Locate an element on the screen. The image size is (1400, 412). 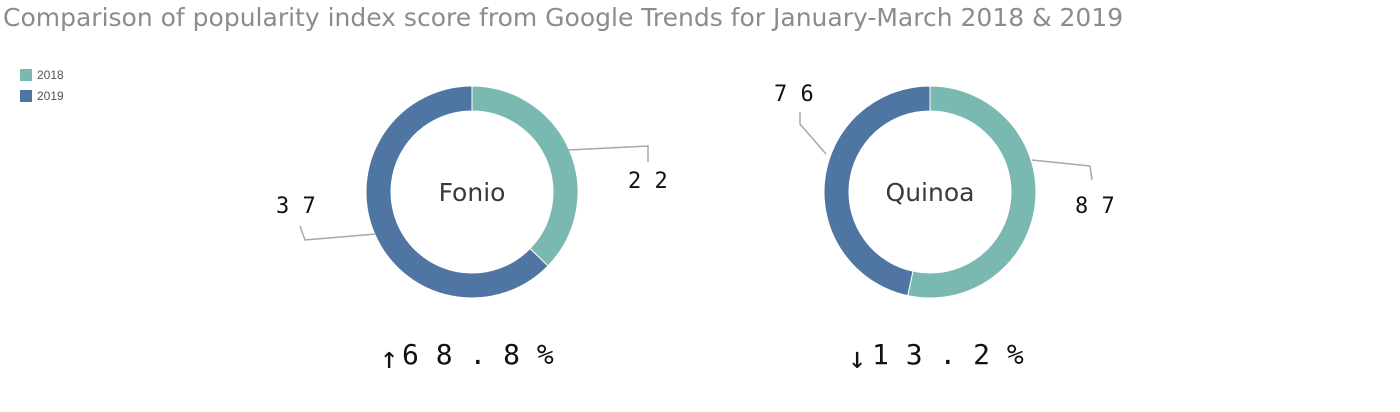
leader-line-fonio-2018 is located at coordinates (608, 153).